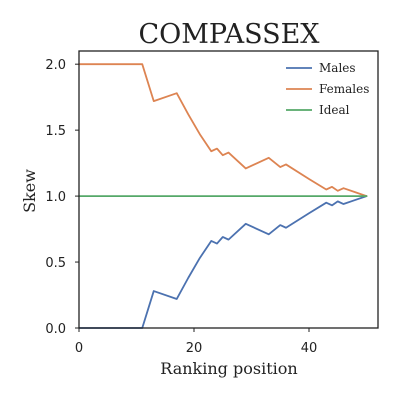 The height and width of the screenshot is (400, 400). Describe the element at coordinates (194, 348) in the screenshot. I see `x-tick-label: 20` at that location.